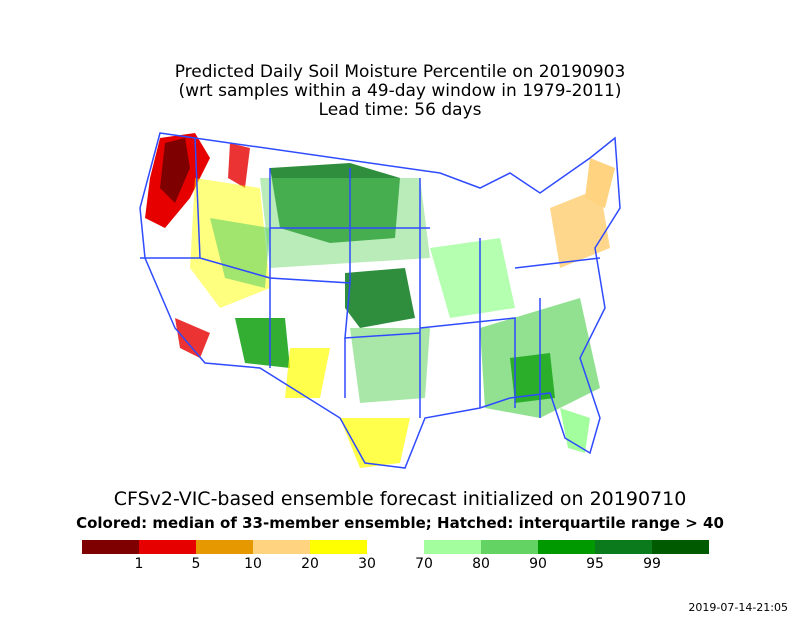  What do you see at coordinates (239, 165) in the screenshot?
I see `region-idaho-dry` at bounding box center [239, 165].